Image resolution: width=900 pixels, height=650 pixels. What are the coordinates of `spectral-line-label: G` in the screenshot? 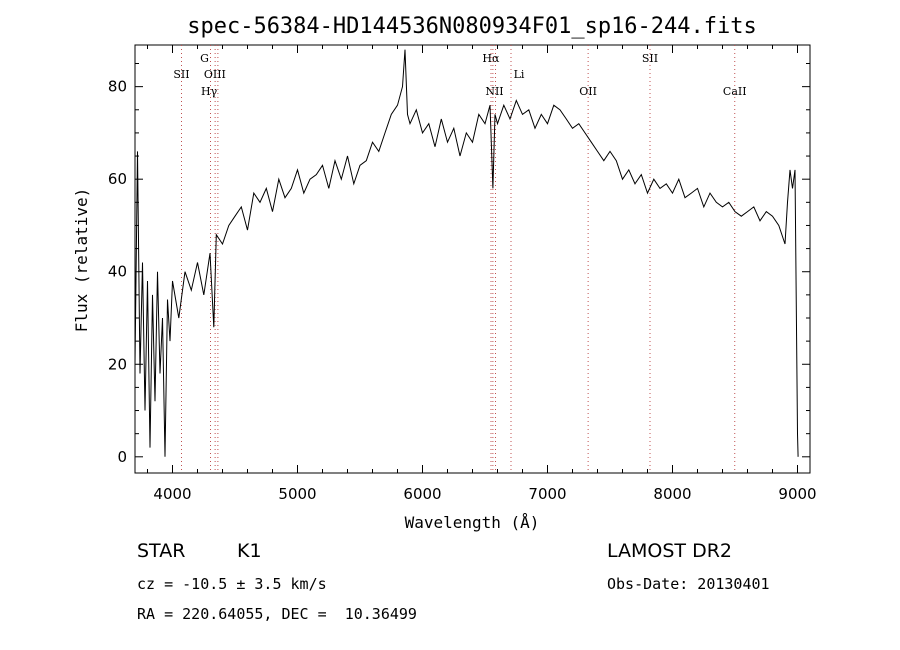 It's located at (204, 58).